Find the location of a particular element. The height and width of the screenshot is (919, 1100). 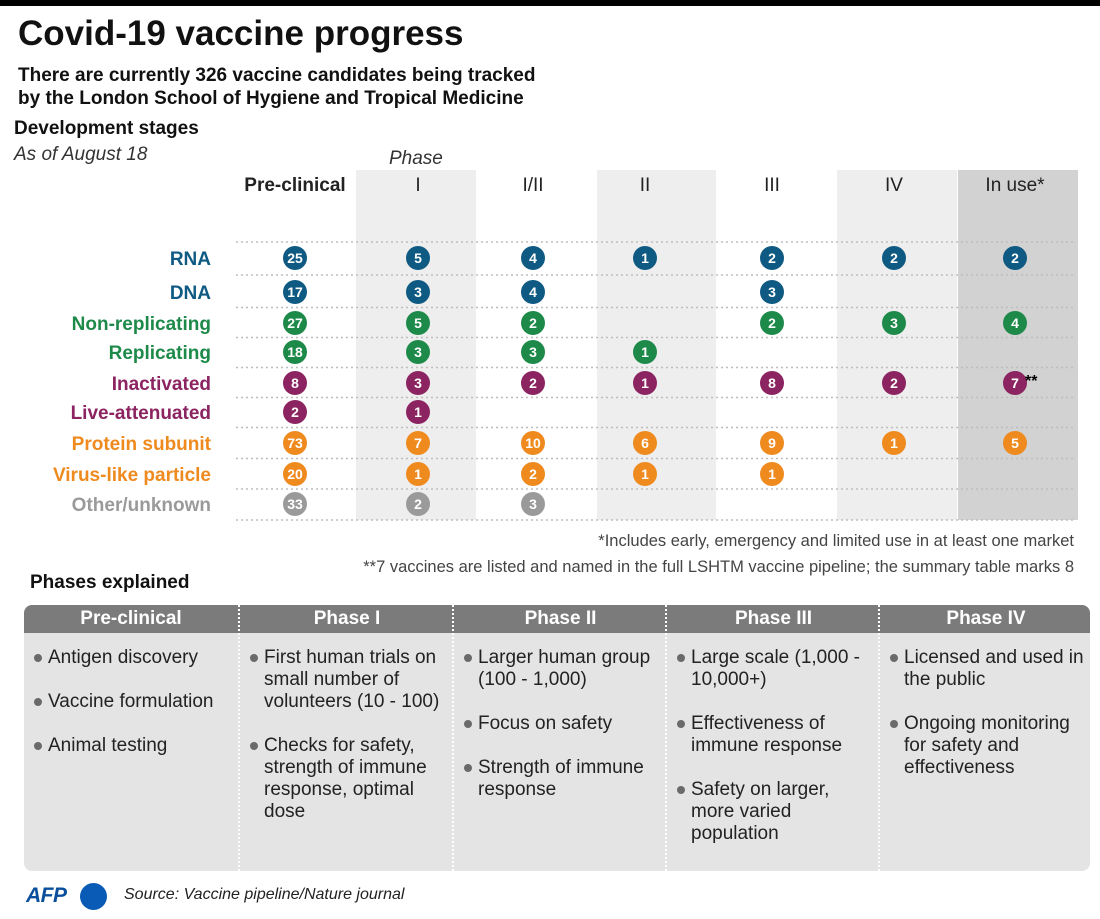

count-label: 33 is located at coordinates (295, 504).